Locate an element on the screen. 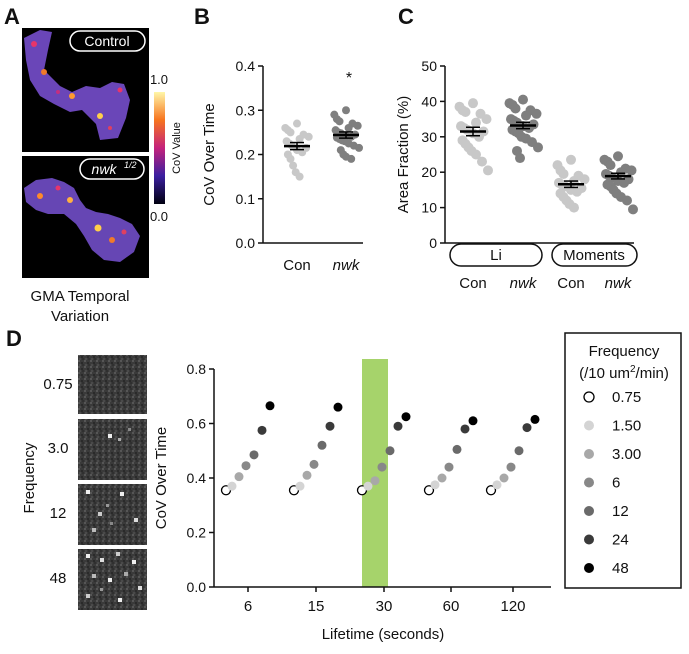 The width and height of the screenshot is (689, 654). panel-a-image-control: Control is located at coordinates (85, 90).